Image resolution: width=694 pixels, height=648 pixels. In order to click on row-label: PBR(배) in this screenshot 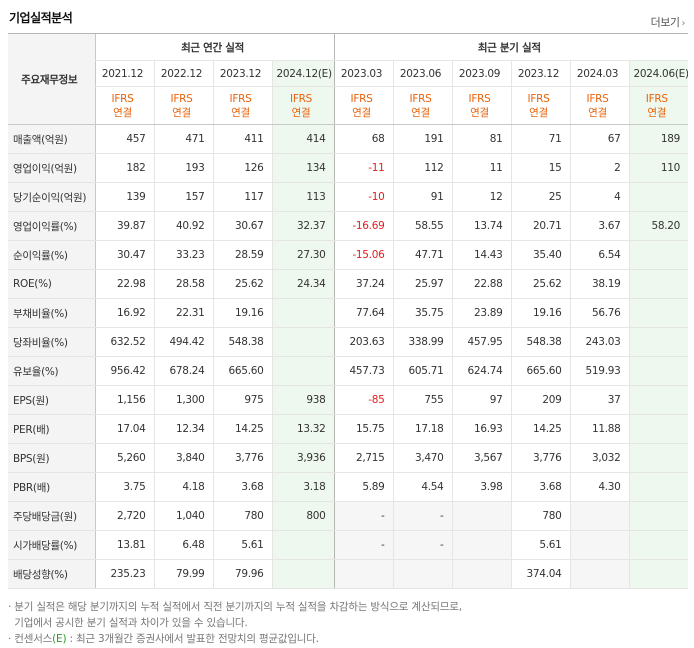, I will do `click(51, 487)`.